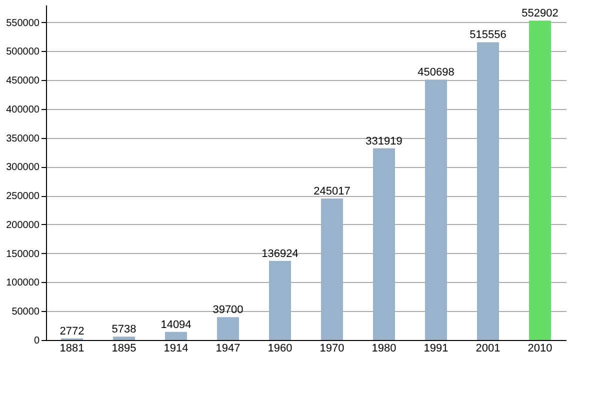  Describe the element at coordinates (436, 348) in the screenshot. I see `x-tick-label: 1991` at that location.